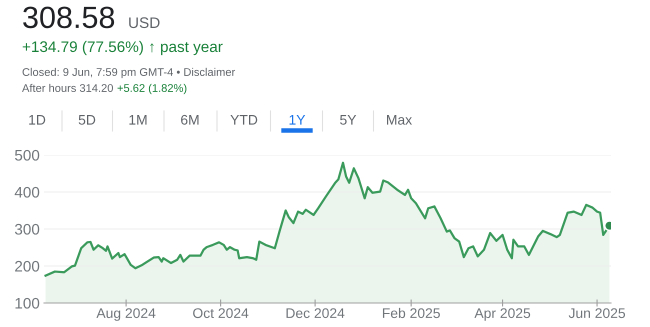 This screenshot has width=650, height=327. I want to click on y-tick-label: 200, so click(27, 266).